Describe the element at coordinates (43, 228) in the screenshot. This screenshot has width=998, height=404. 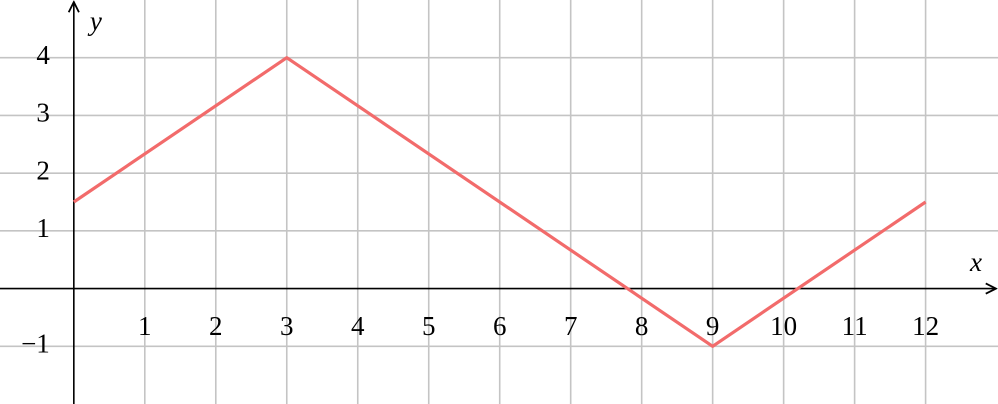
I see `y-tick-label: 1` at that location.